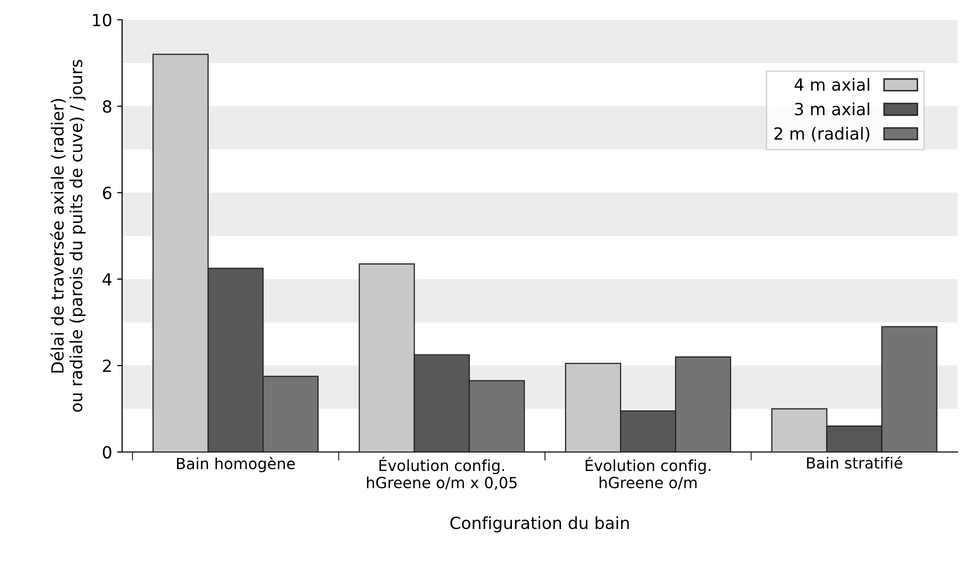 This screenshot has width=977, height=565. I want to click on y-tick-label: 0, so click(107, 452).